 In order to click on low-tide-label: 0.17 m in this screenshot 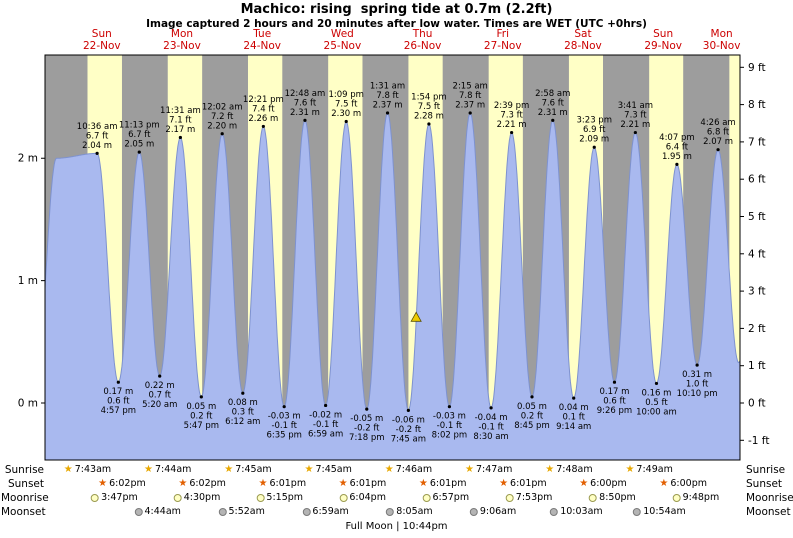, I will do `click(118, 392)`.